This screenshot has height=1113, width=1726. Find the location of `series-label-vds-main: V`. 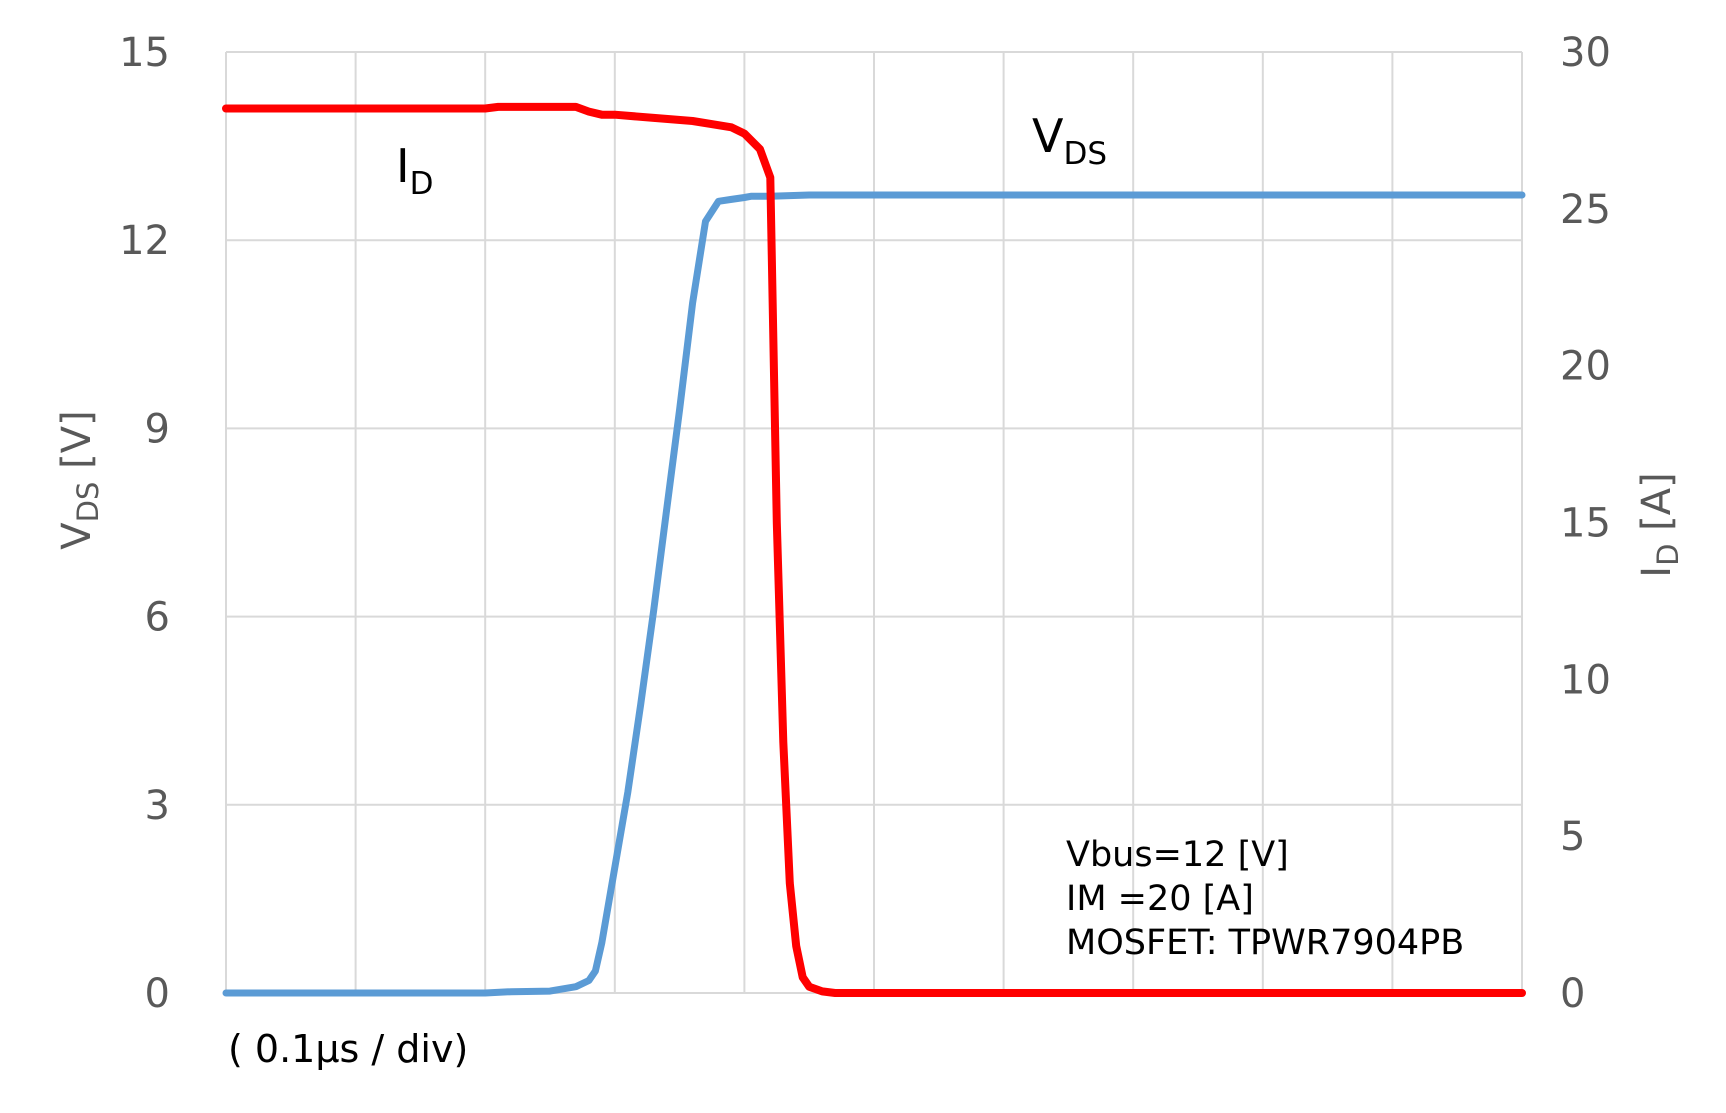

series-label-vds-main: V is located at coordinates (1048, 136).